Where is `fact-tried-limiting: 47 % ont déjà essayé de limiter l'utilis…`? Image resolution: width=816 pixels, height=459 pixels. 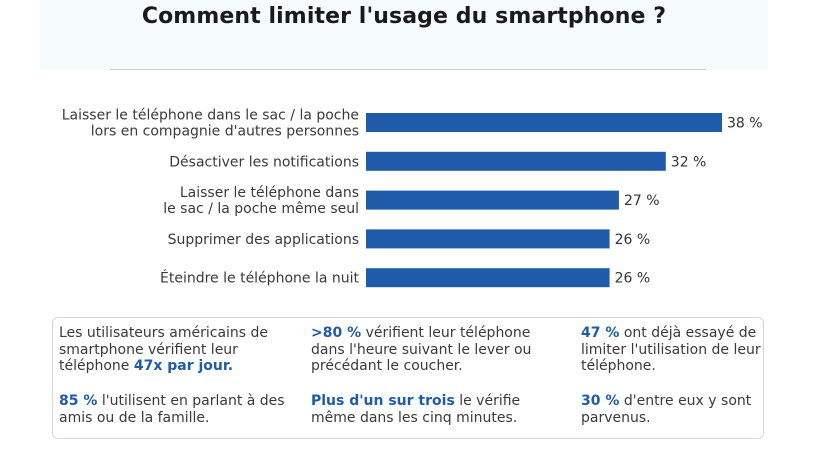
fact-tried-limiting: 47 % ont déjà essayé de limiter l'utilis… is located at coordinates (671, 350).